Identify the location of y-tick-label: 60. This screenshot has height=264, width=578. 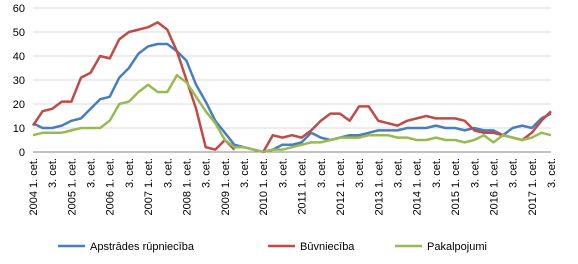
(19, 9).